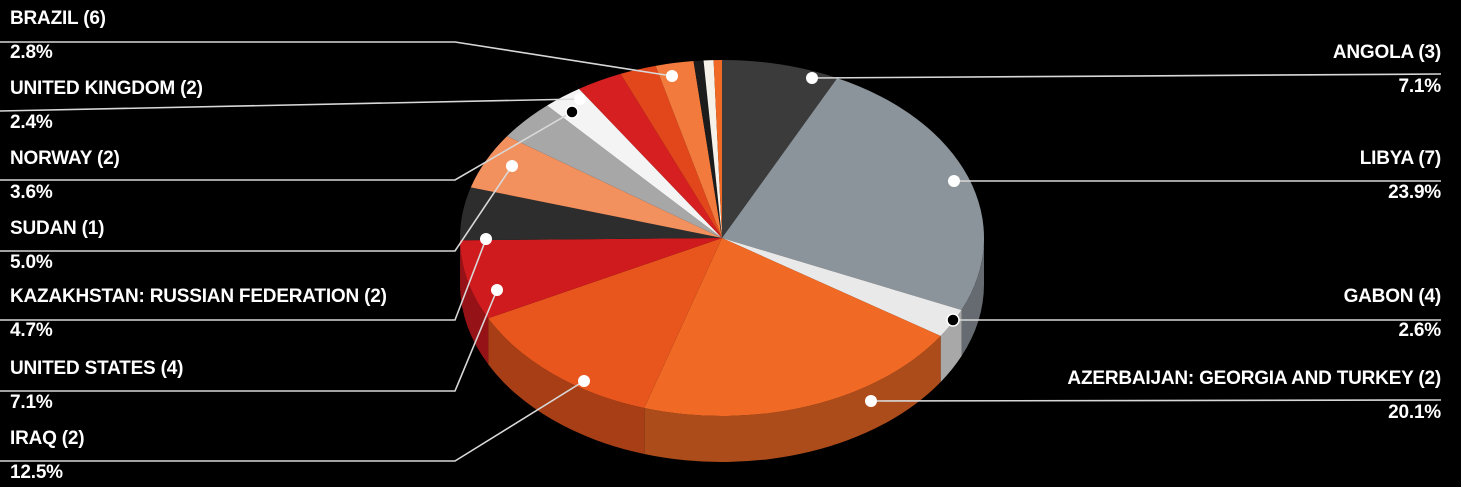 The image size is (1461, 487). What do you see at coordinates (1400, 158) in the screenshot?
I see `slice-name: LIBYA (7)` at bounding box center [1400, 158].